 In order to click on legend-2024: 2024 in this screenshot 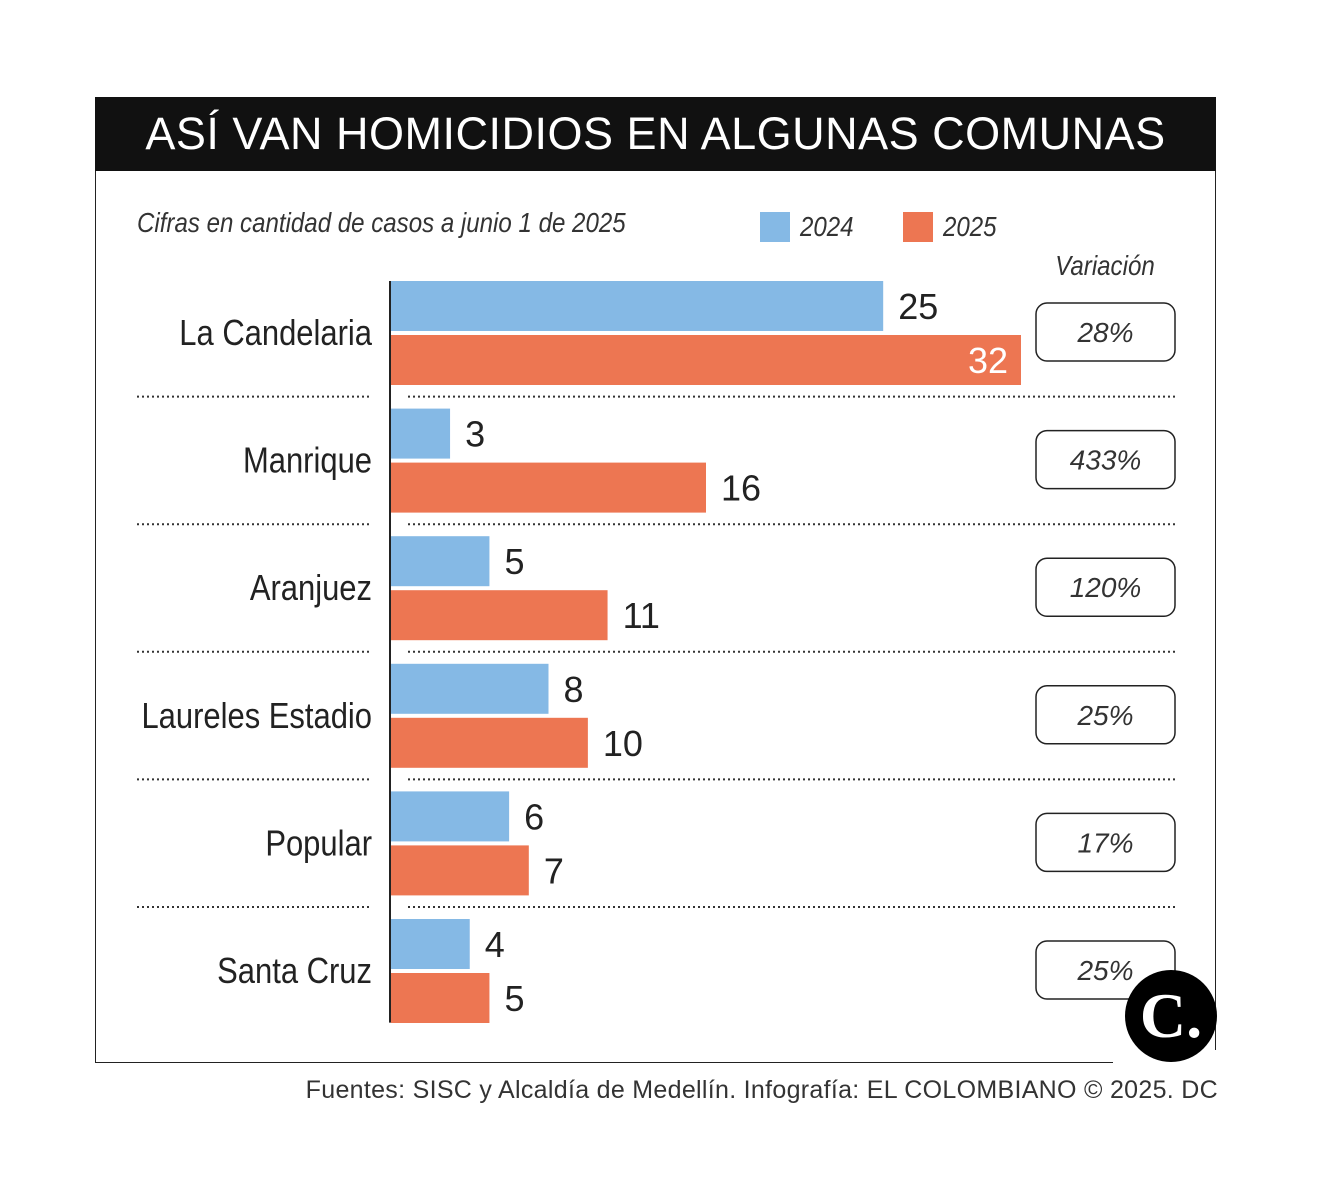, I will do `click(811, 226)`.